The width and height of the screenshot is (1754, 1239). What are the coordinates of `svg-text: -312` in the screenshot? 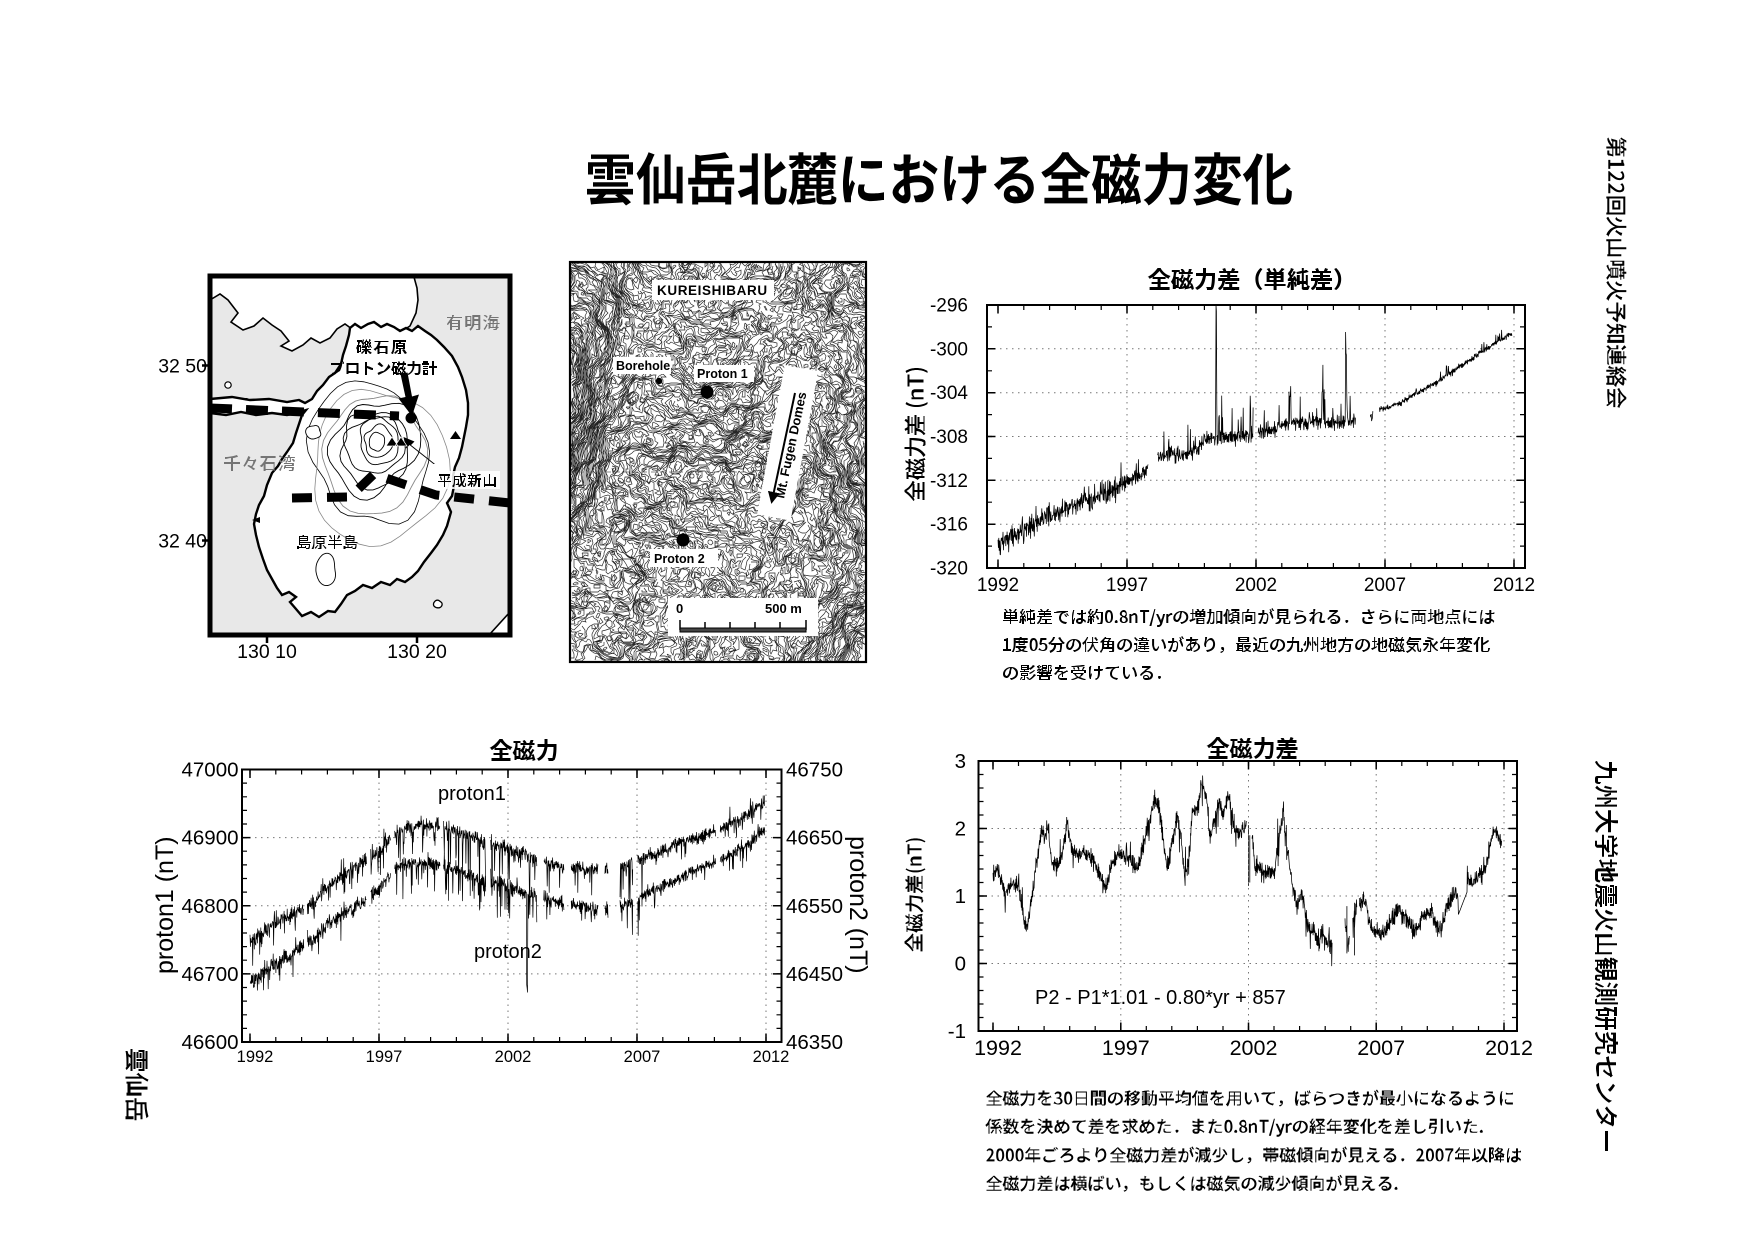 It's located at (949, 481).